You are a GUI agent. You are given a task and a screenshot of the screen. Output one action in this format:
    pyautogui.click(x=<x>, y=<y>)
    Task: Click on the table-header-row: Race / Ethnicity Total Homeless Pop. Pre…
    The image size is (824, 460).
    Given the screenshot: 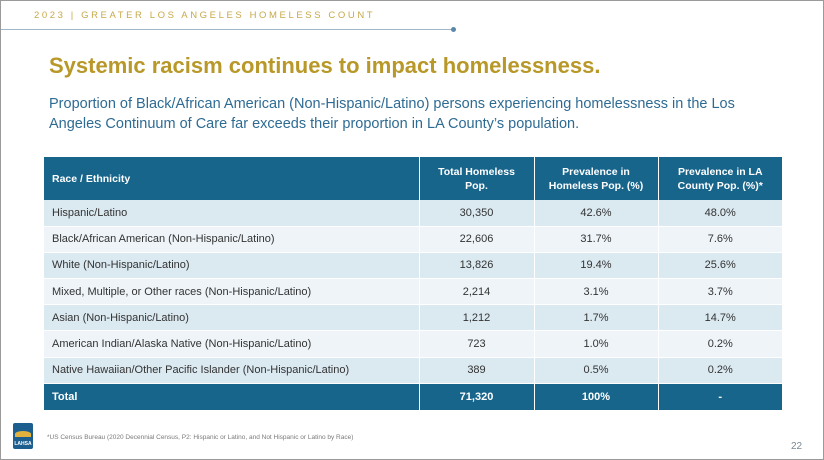 What is the action you would take?
    pyautogui.click(x=413, y=178)
    